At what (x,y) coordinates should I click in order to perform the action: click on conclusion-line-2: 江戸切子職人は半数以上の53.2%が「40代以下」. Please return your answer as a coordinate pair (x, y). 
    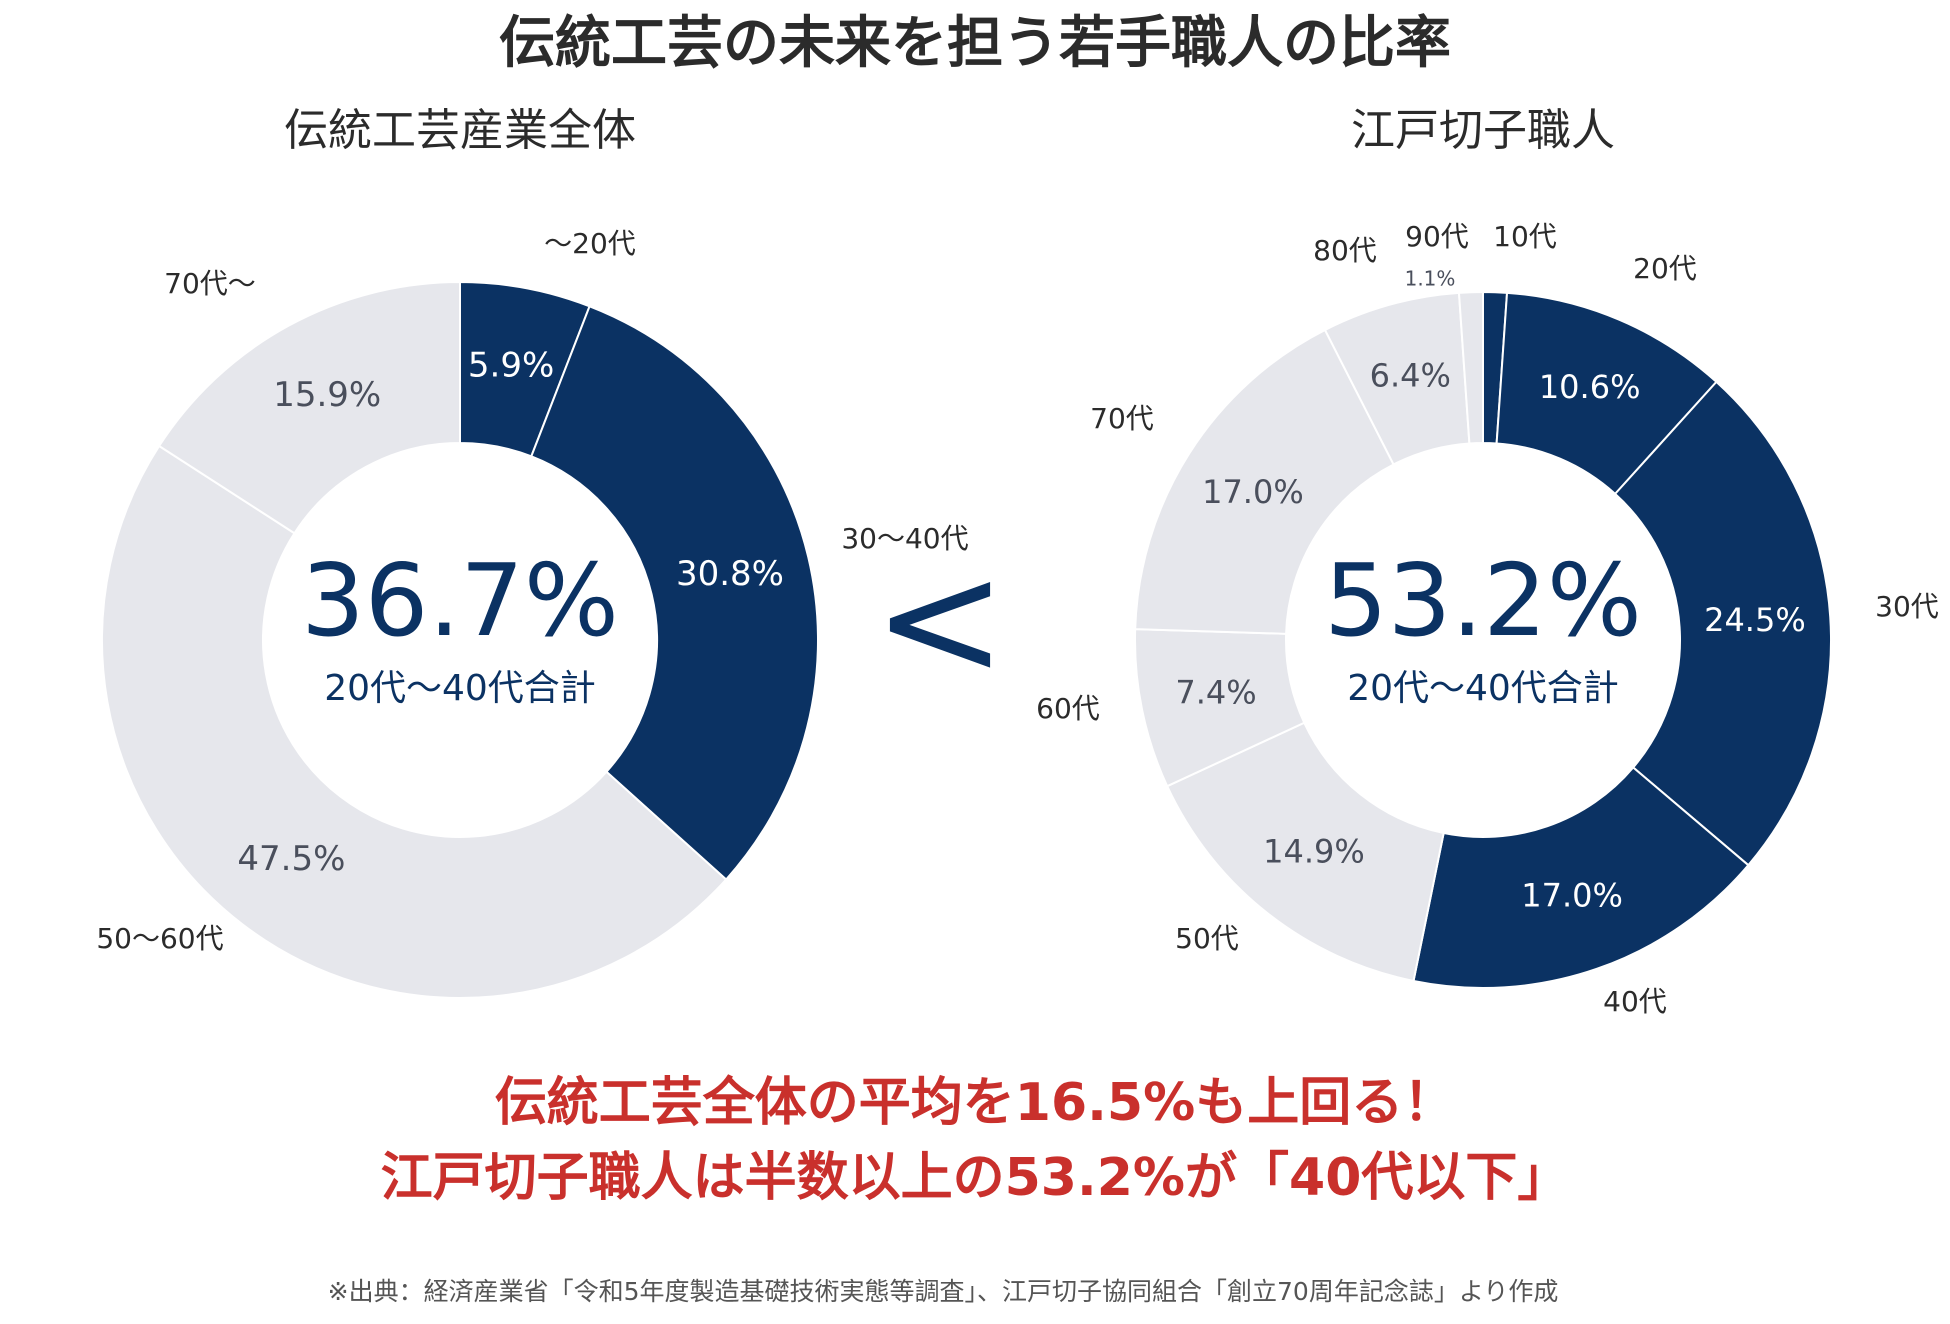
    Looking at the image, I should click on (975, 1178).